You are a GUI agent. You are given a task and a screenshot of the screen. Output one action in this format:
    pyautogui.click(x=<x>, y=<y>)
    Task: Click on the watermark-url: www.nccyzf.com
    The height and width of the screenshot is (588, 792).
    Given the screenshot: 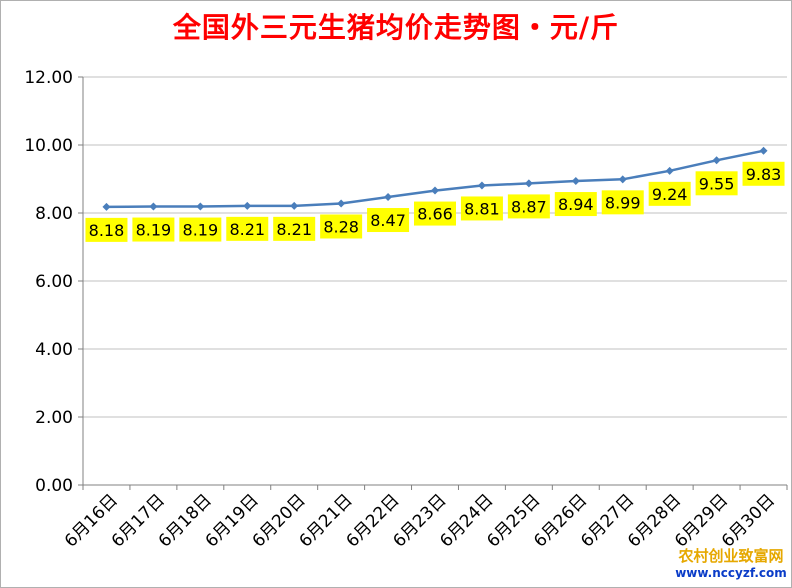 What is the action you would take?
    pyautogui.click(x=731, y=573)
    